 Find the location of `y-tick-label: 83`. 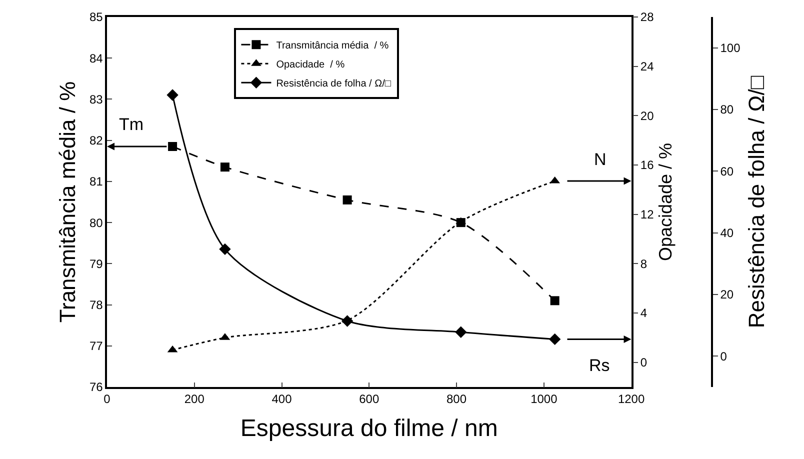

y-tick-label: 83 is located at coordinates (96, 99).